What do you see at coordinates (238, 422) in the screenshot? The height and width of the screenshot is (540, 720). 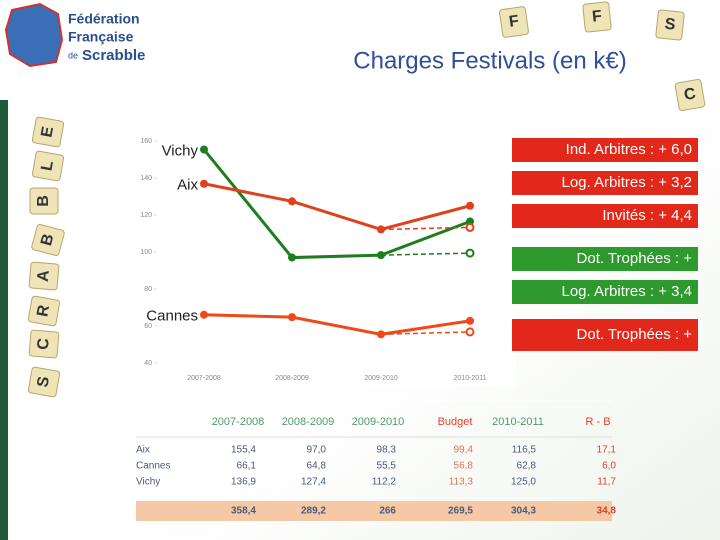 I see `table-header: 2007-2008` at bounding box center [238, 422].